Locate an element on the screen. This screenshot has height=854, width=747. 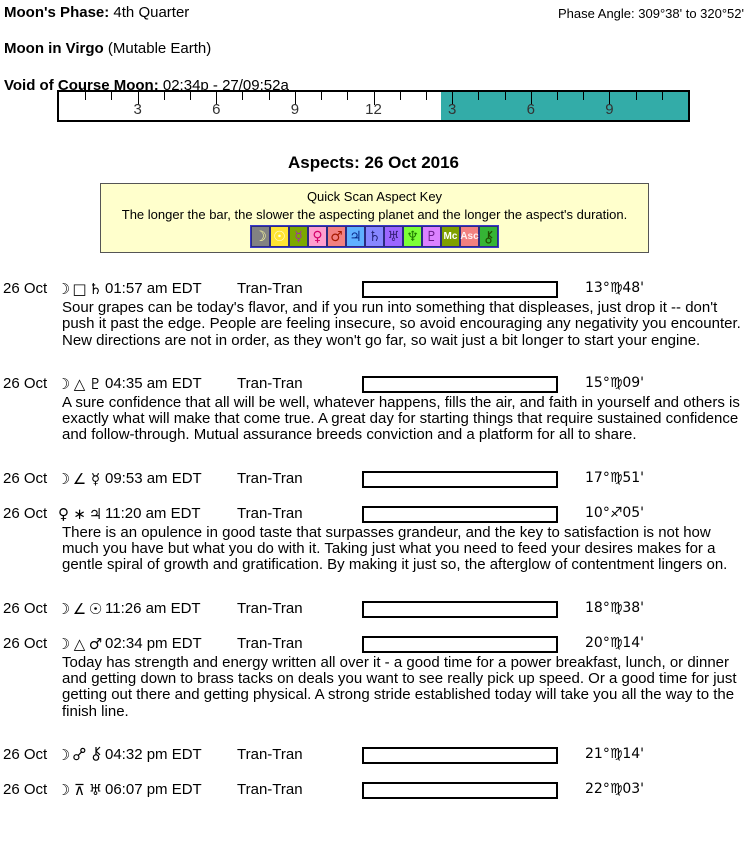
mc-icon: Mc is located at coordinates (450, 236).